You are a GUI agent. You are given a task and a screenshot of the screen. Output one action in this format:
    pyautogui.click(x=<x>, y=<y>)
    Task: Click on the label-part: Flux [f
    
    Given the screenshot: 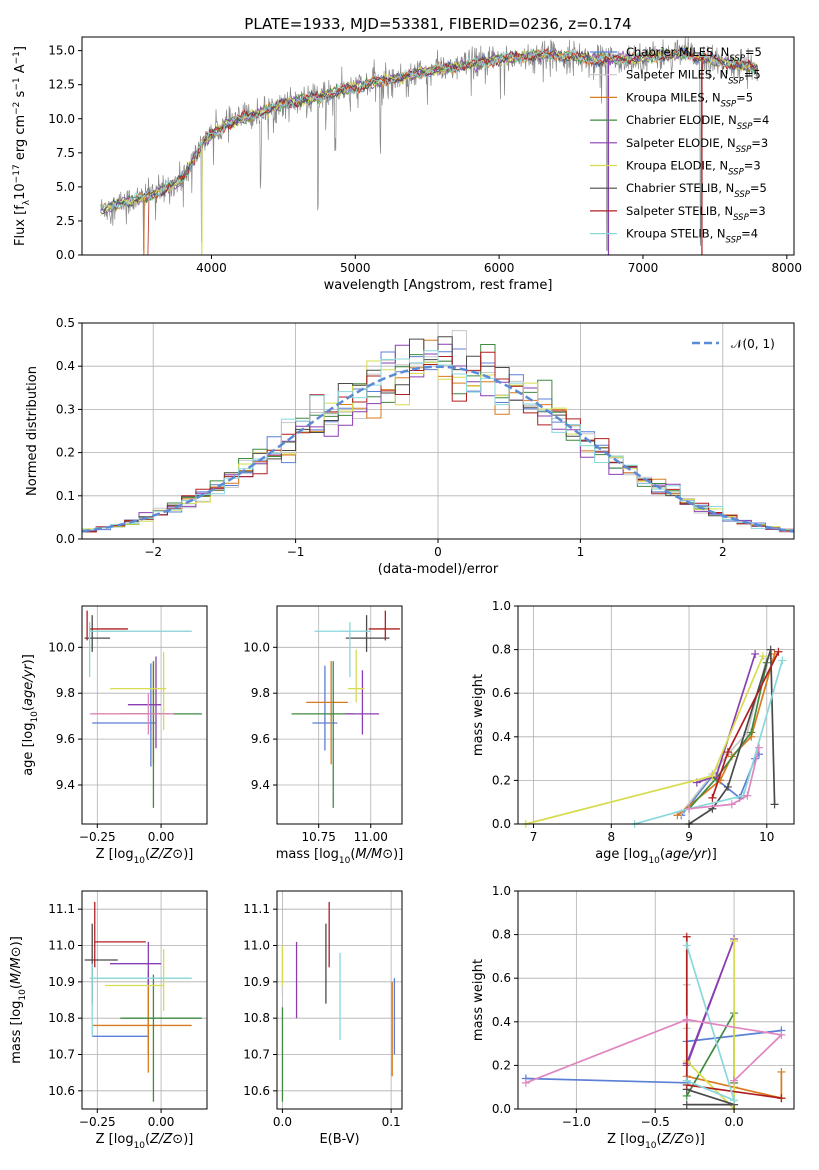 What is the action you would take?
    pyautogui.click(x=20, y=225)
    